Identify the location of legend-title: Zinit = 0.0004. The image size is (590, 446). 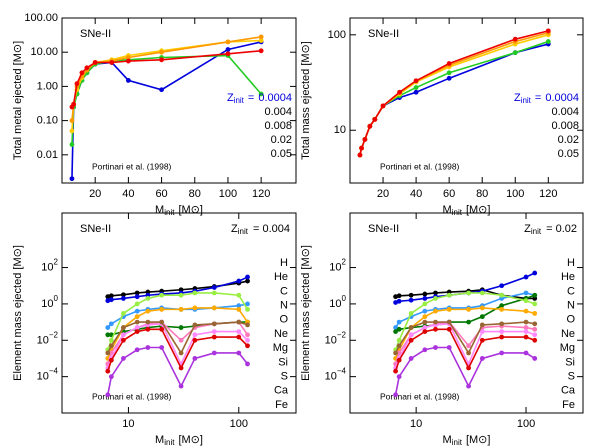
(259, 98).